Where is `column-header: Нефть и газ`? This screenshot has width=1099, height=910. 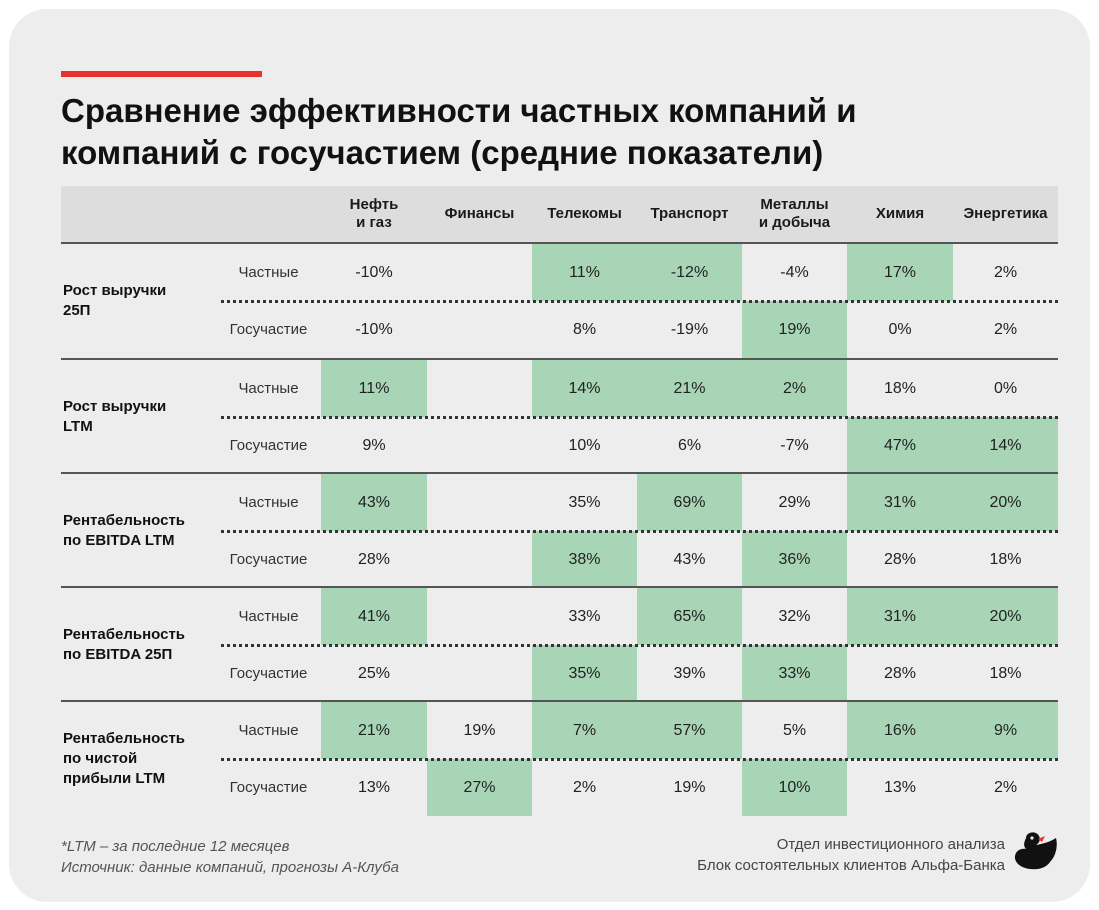 column-header: Нефть и газ is located at coordinates (374, 214).